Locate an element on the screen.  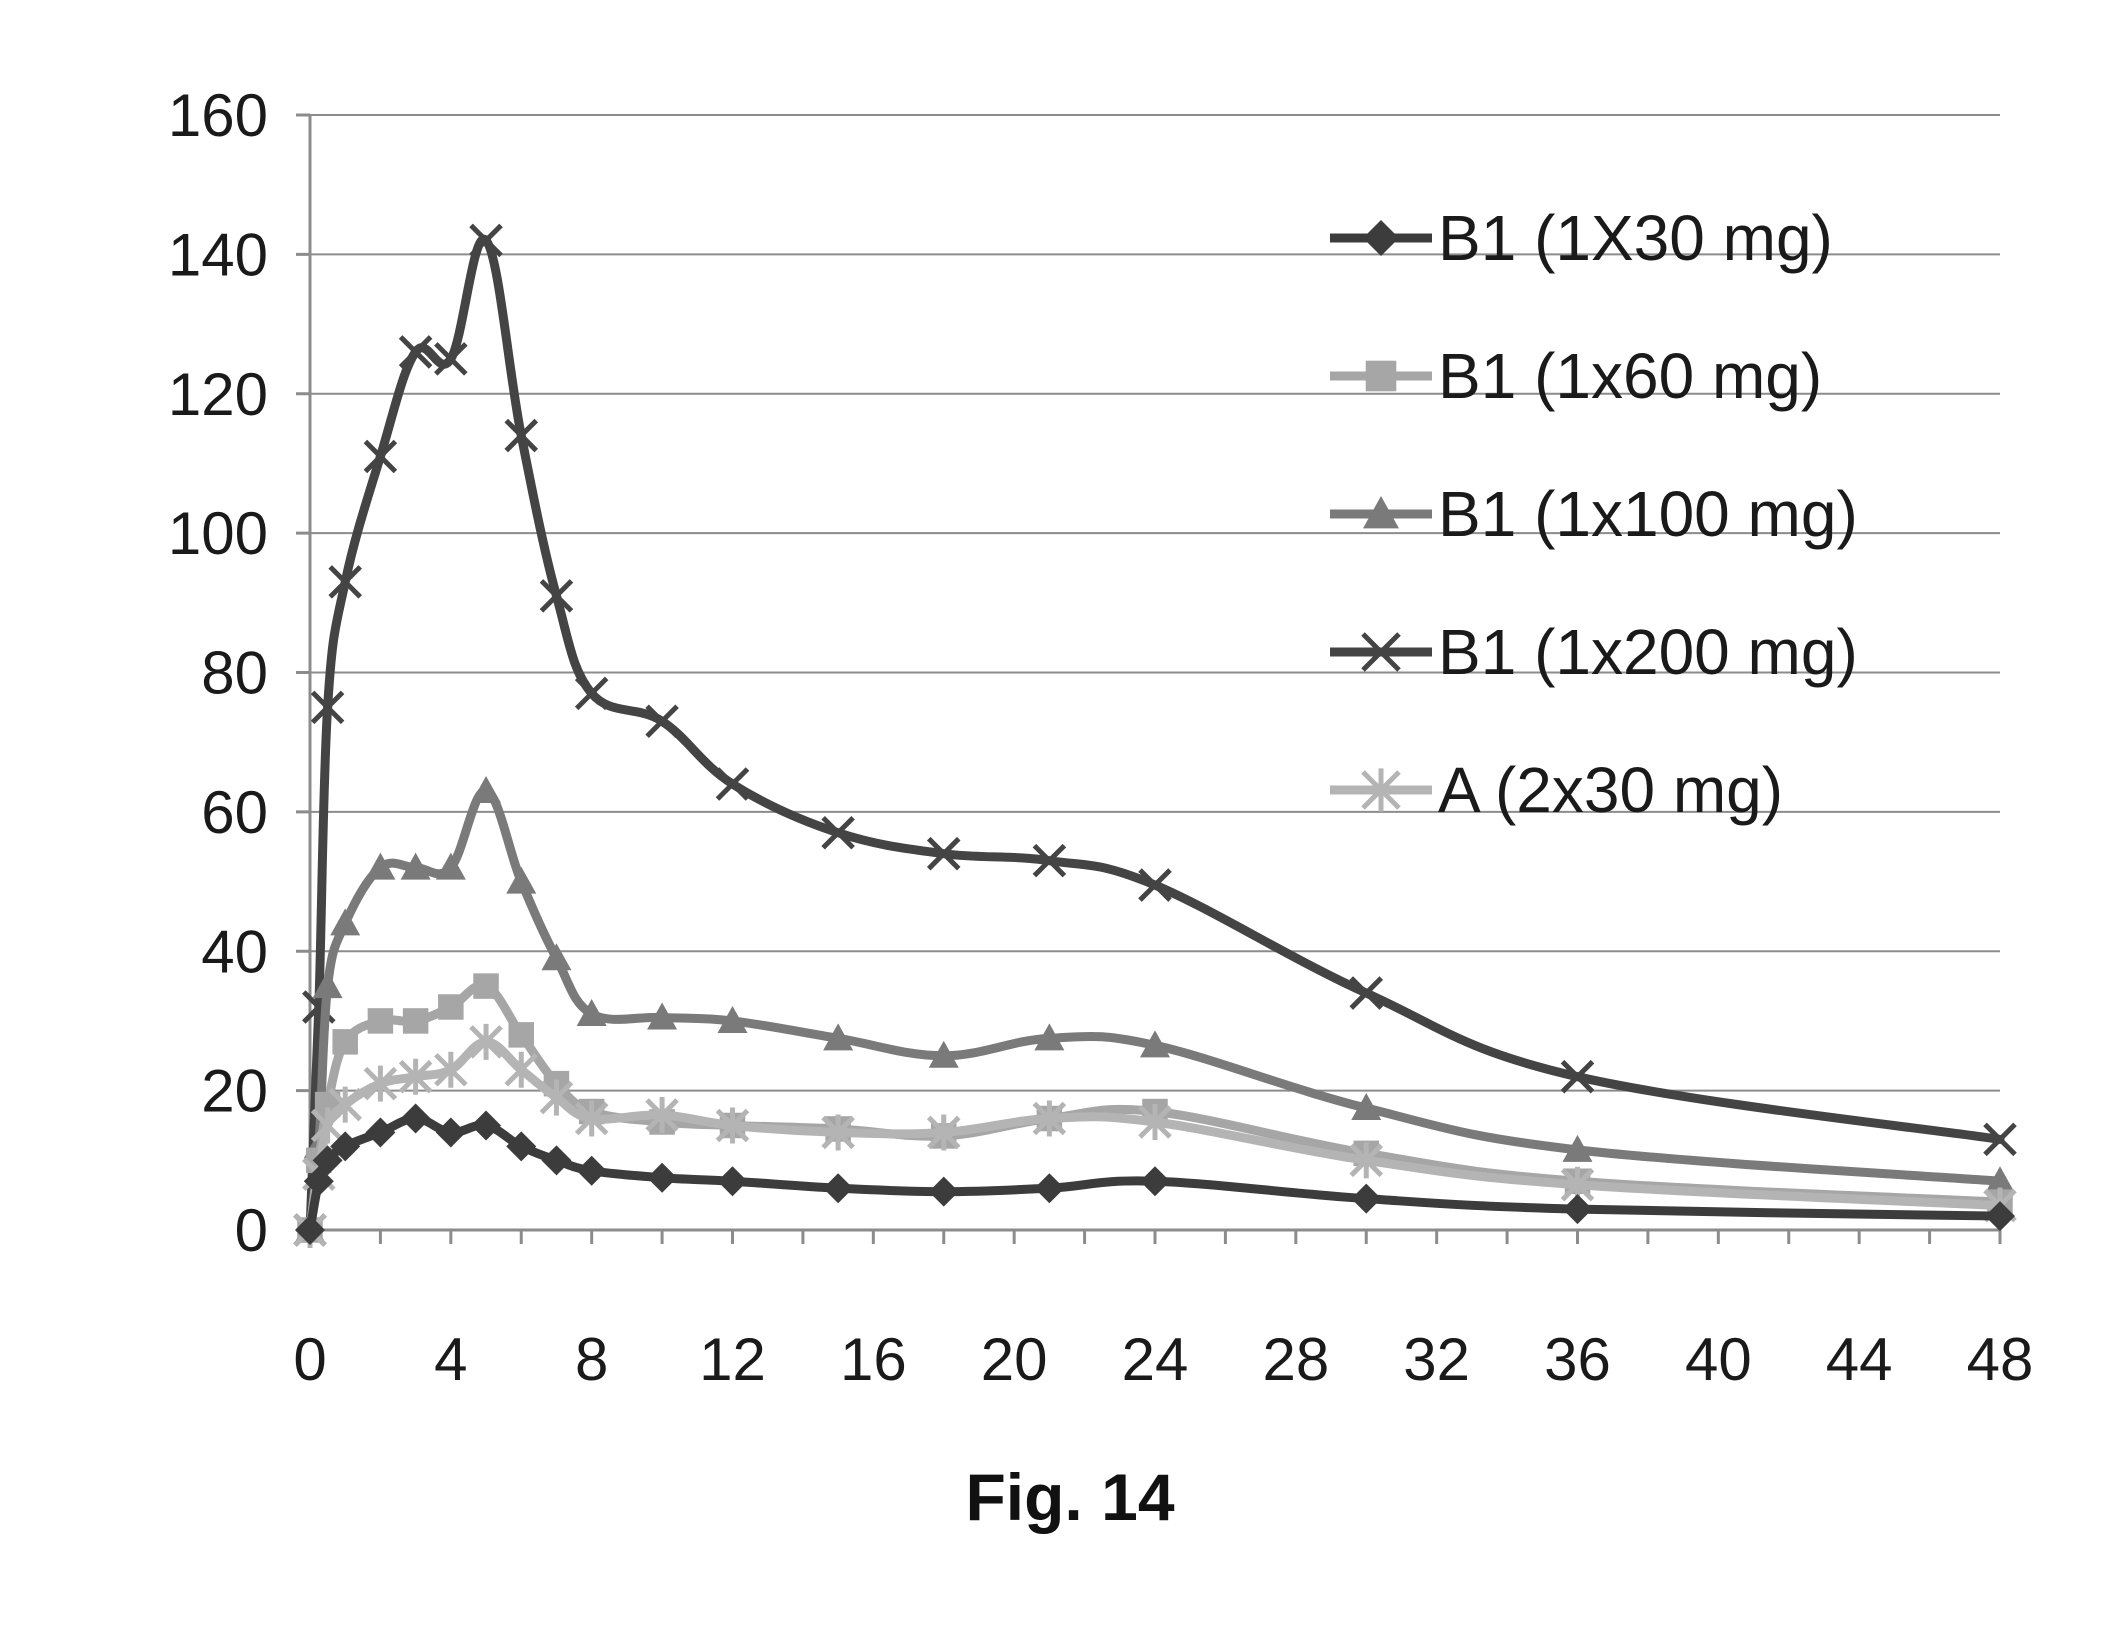
legend-item: B1 (1x60 mg) is located at coordinates (1576, 376).